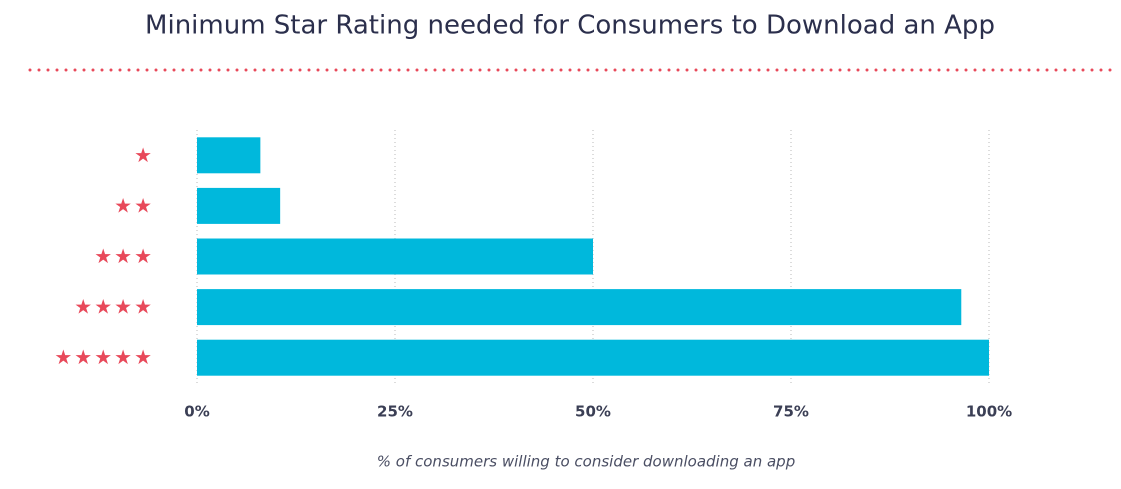 This screenshot has height=489, width=1121. What do you see at coordinates (593, 412) in the screenshot?
I see `x-tick-label: 50%` at bounding box center [593, 412].